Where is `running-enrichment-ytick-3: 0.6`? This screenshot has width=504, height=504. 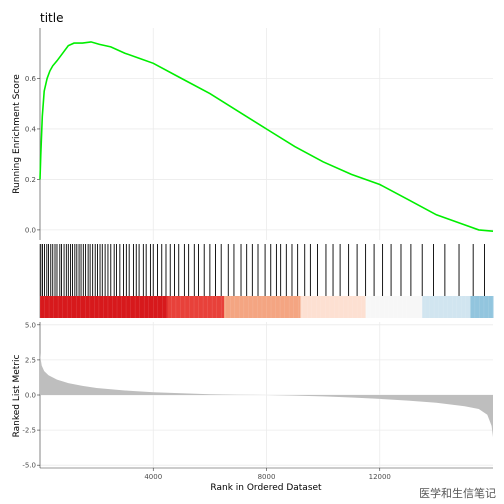
running-enrichment-ytick-3: 0.6 is located at coordinates (31, 79).